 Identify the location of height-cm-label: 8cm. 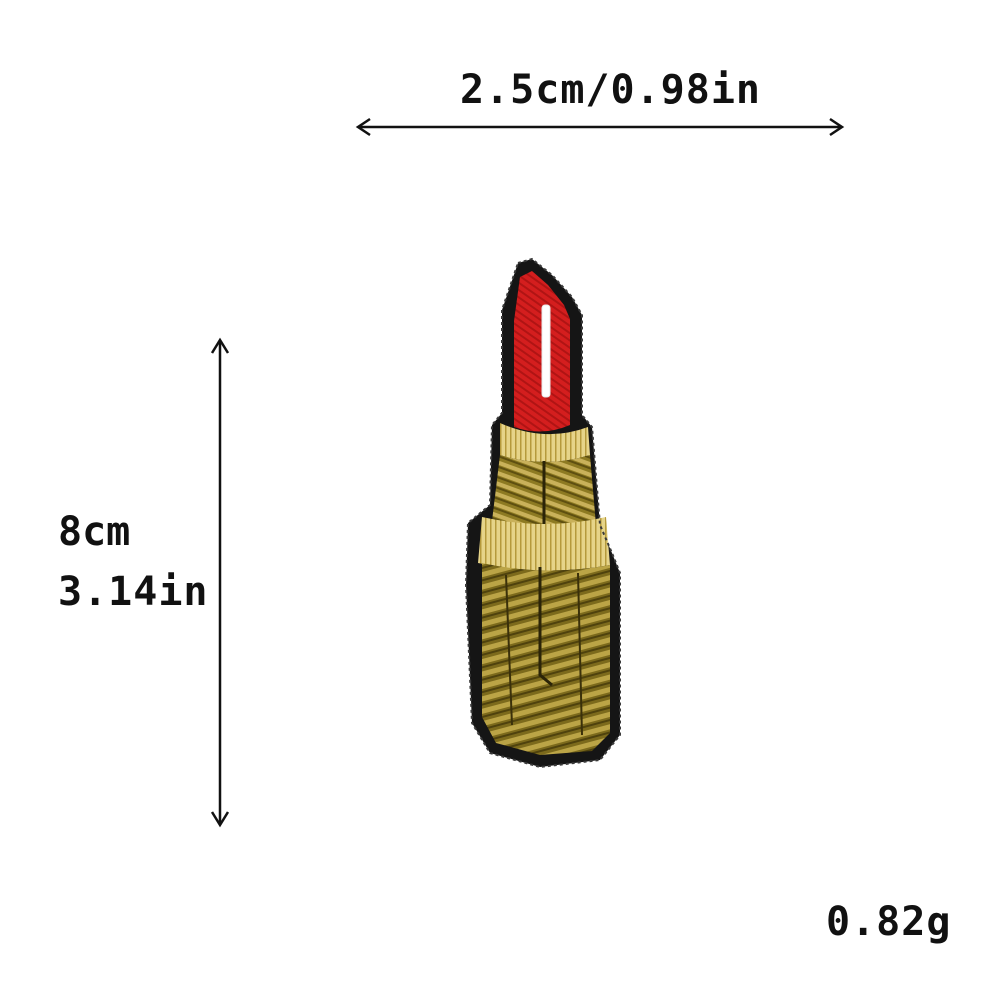
(94, 532).